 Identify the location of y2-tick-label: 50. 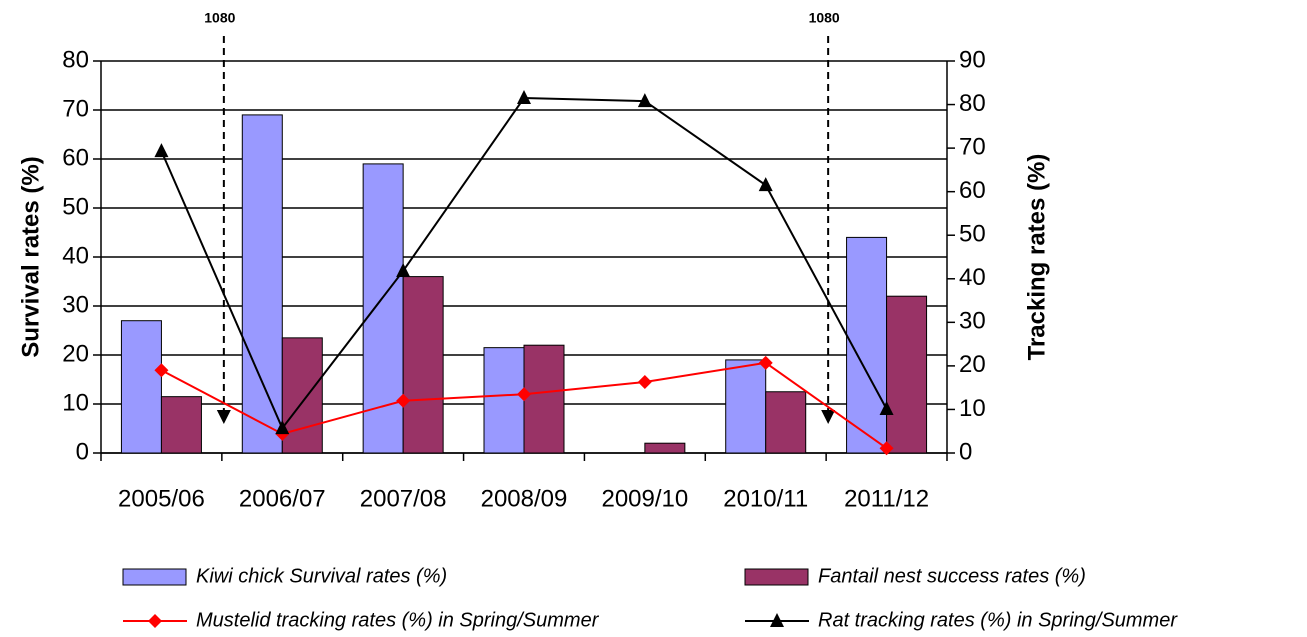
(972, 234).